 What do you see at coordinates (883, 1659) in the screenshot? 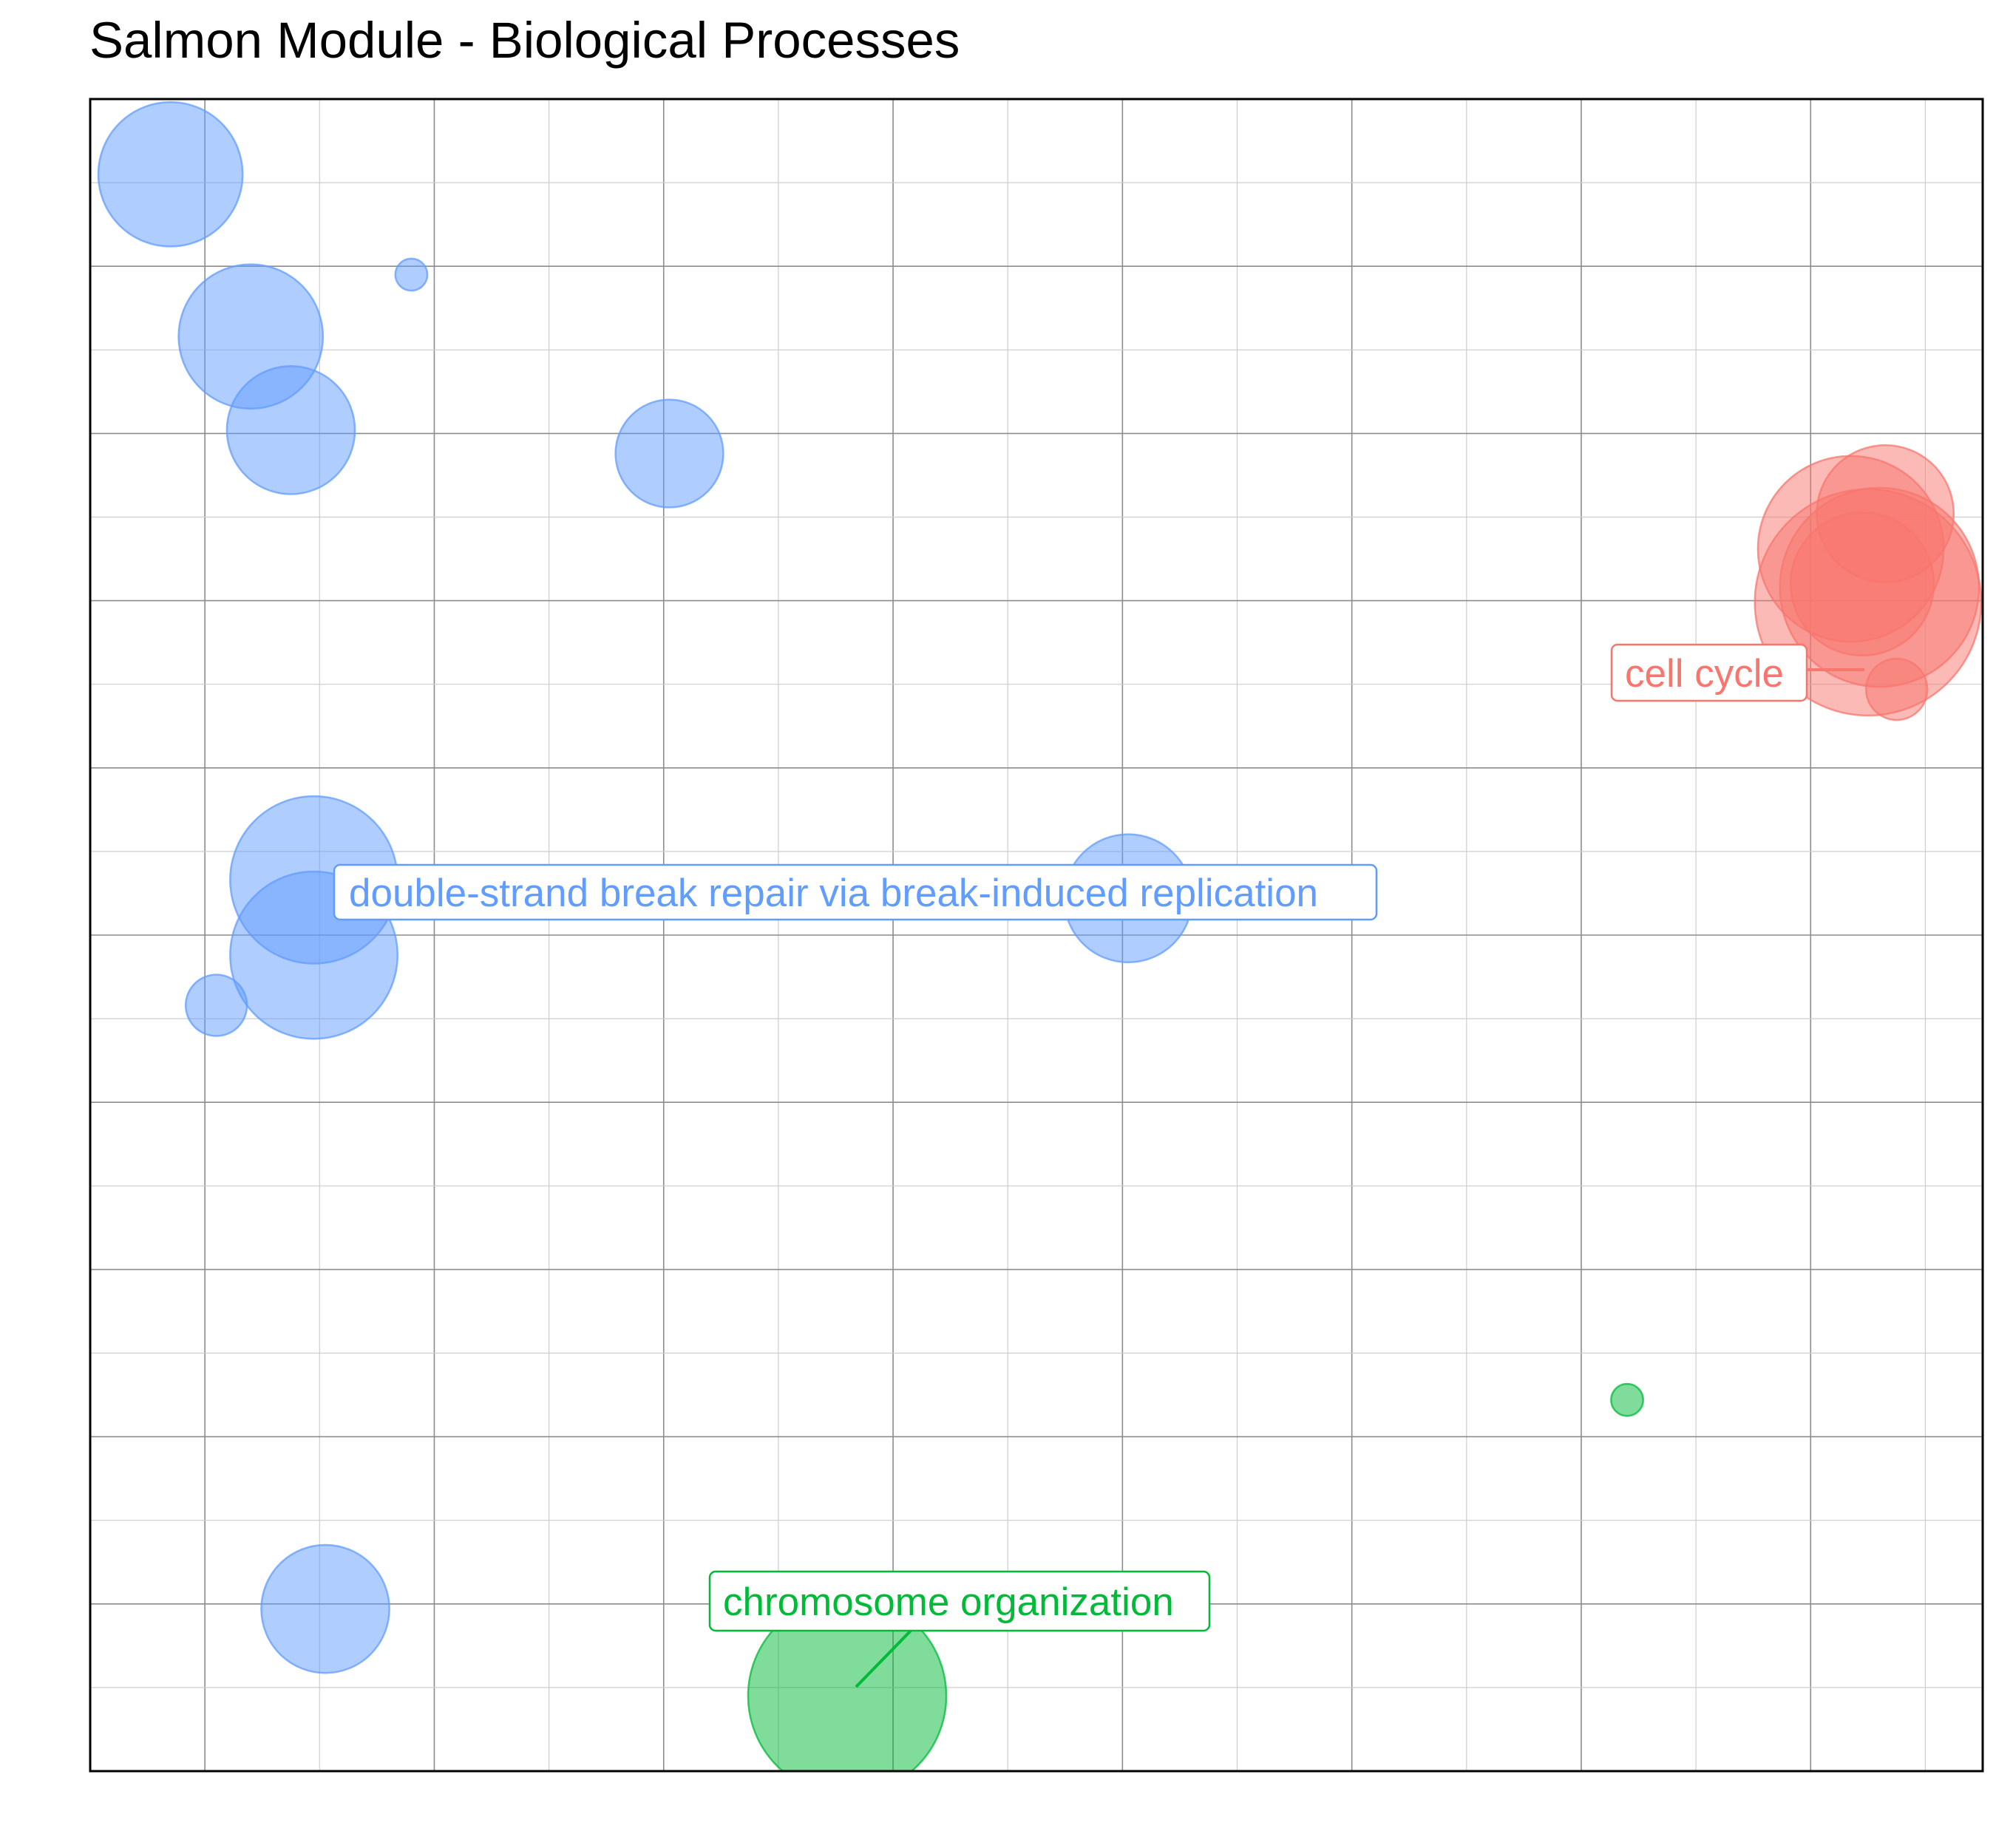
I see `annotation-leader-line` at bounding box center [883, 1659].